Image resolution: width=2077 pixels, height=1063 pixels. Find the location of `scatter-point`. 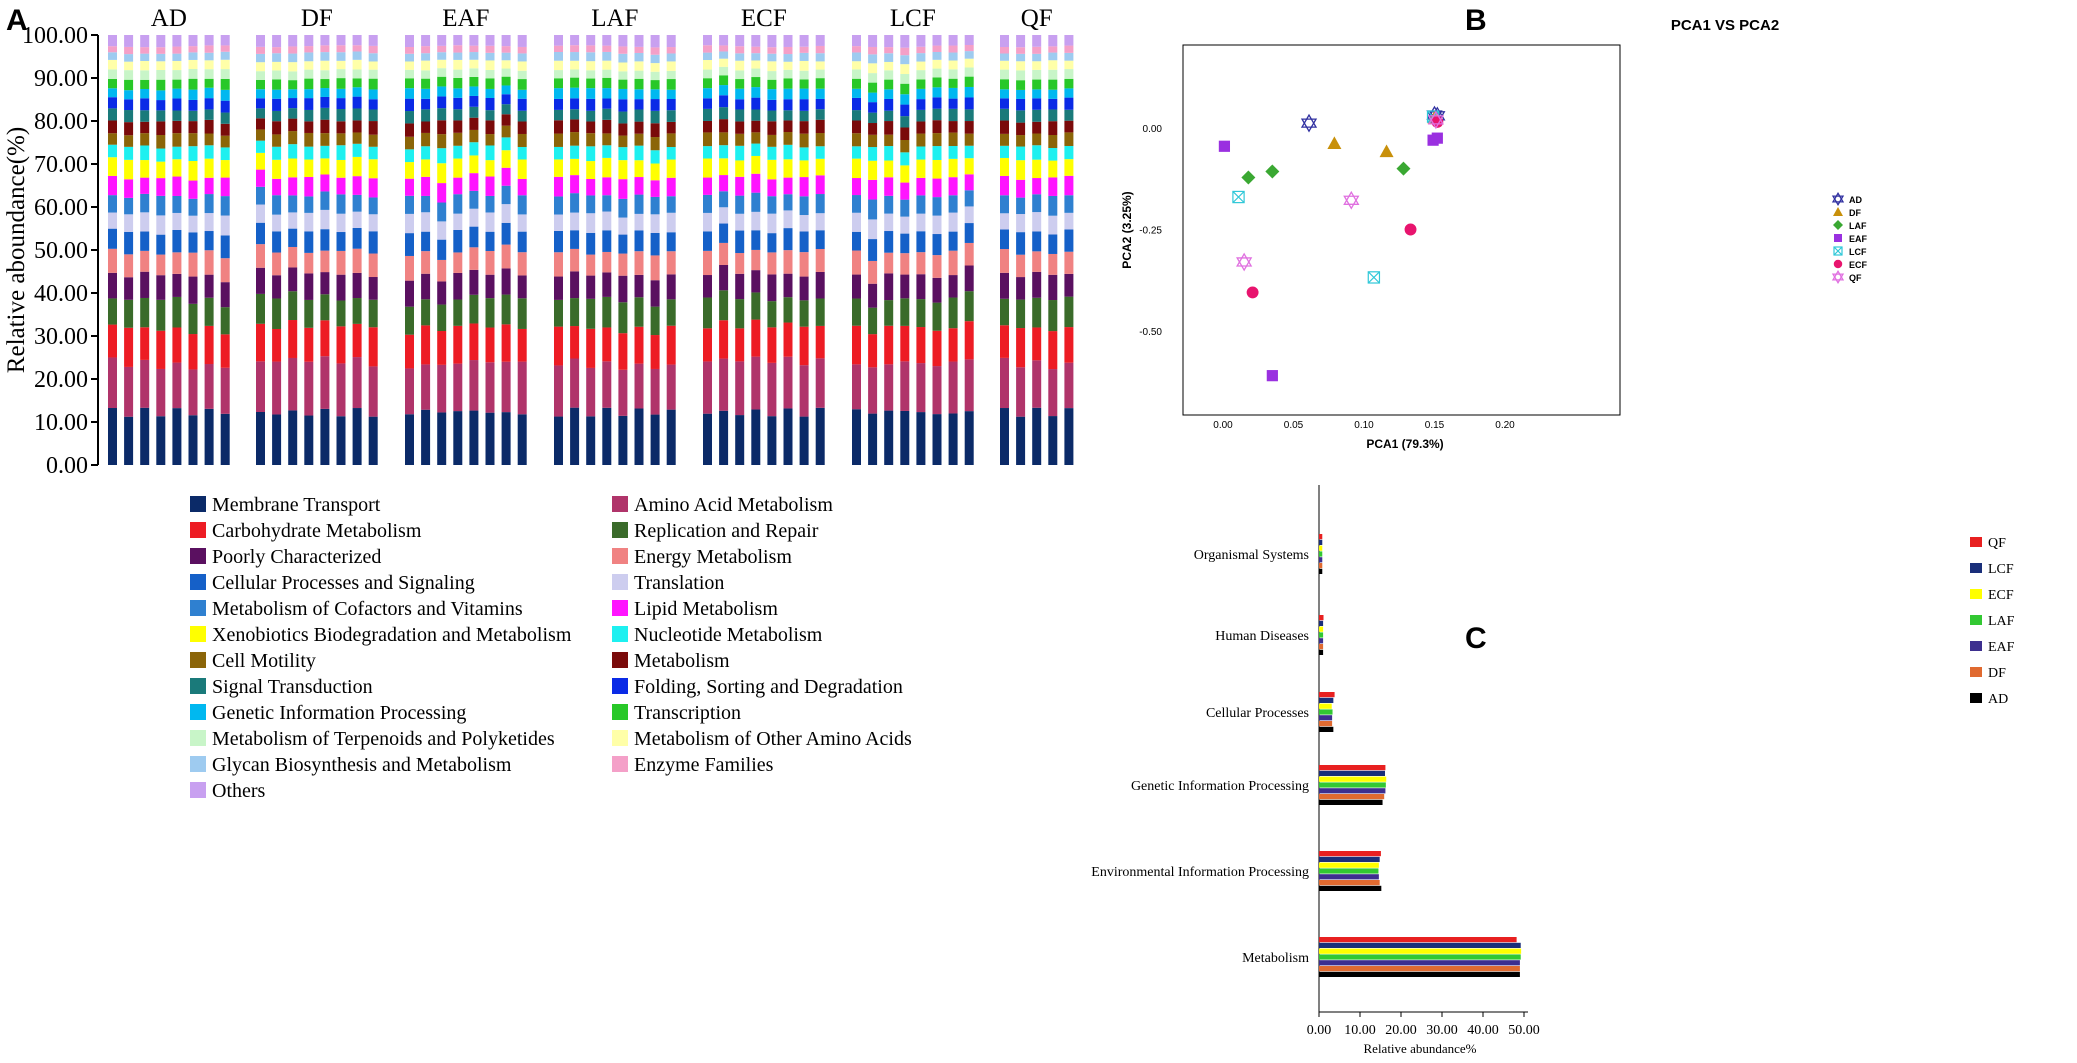

scatter-point is located at coordinates (1374, 277).